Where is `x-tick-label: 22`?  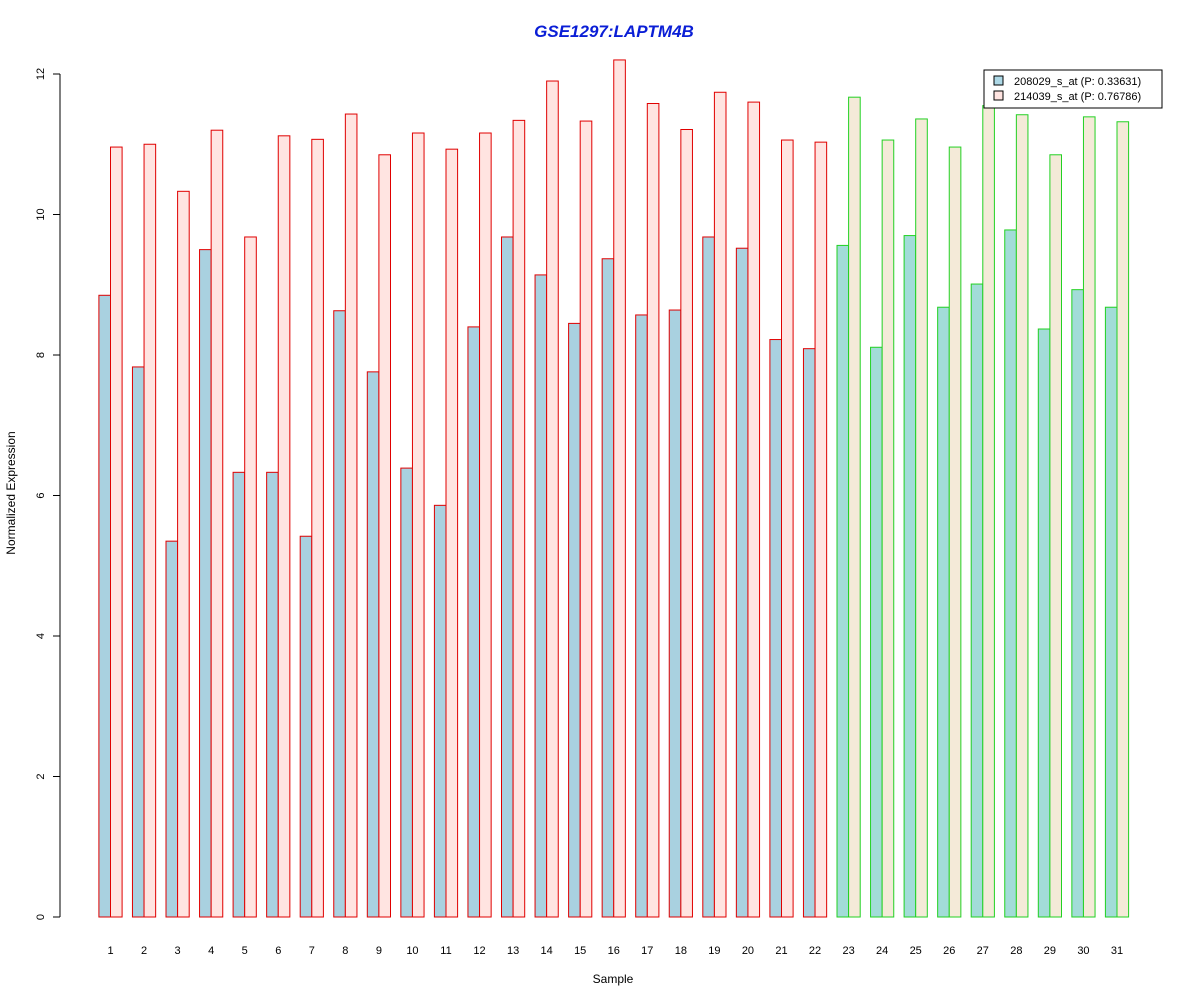
x-tick-label: 22 is located at coordinates (815, 951).